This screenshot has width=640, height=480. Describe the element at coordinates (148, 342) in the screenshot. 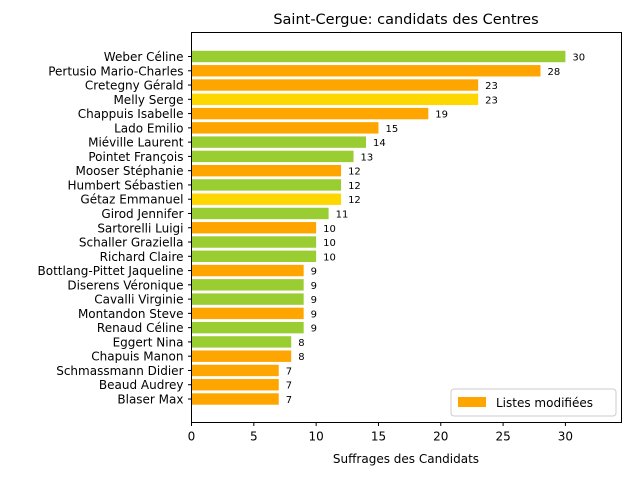

I see `y-tick-label: Eggert Nina` at that location.